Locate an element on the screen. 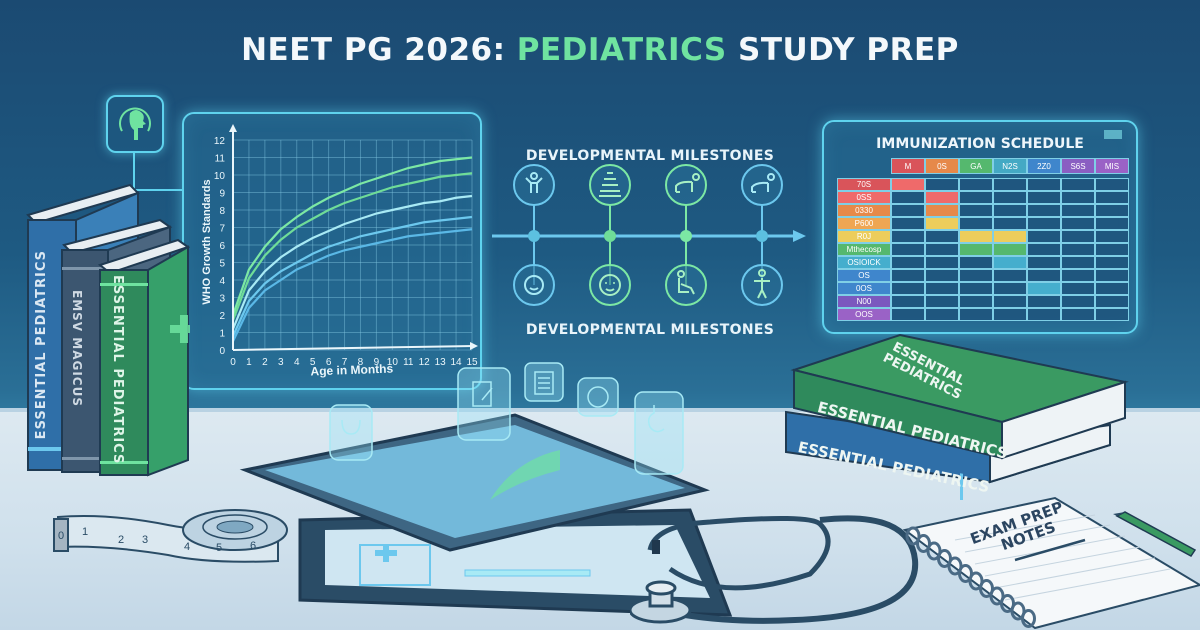 The image size is (1200, 630). svg-text: 8 is located at coordinates (361, 362).